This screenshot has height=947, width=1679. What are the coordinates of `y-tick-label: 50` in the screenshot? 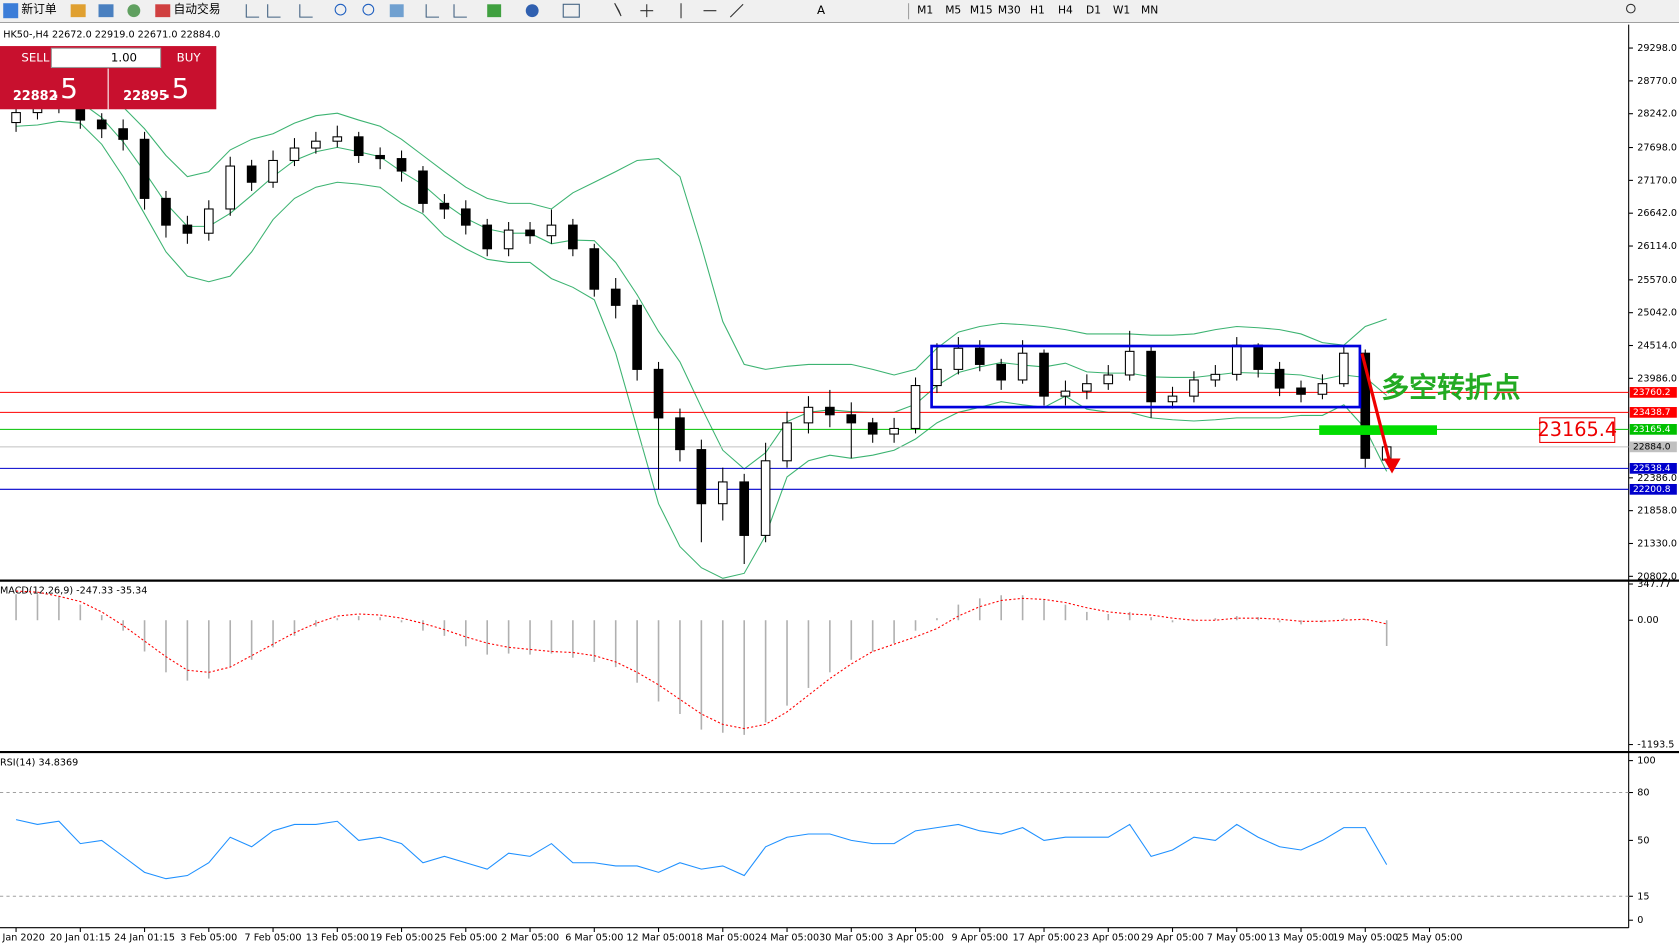 It's located at (1643, 840).